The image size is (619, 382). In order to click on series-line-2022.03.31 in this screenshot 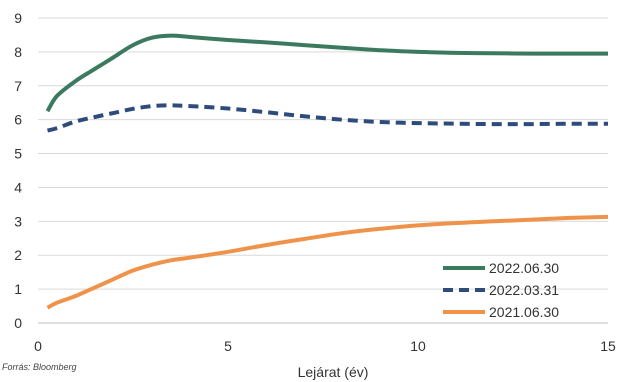, I will do `click(327, 118)`.